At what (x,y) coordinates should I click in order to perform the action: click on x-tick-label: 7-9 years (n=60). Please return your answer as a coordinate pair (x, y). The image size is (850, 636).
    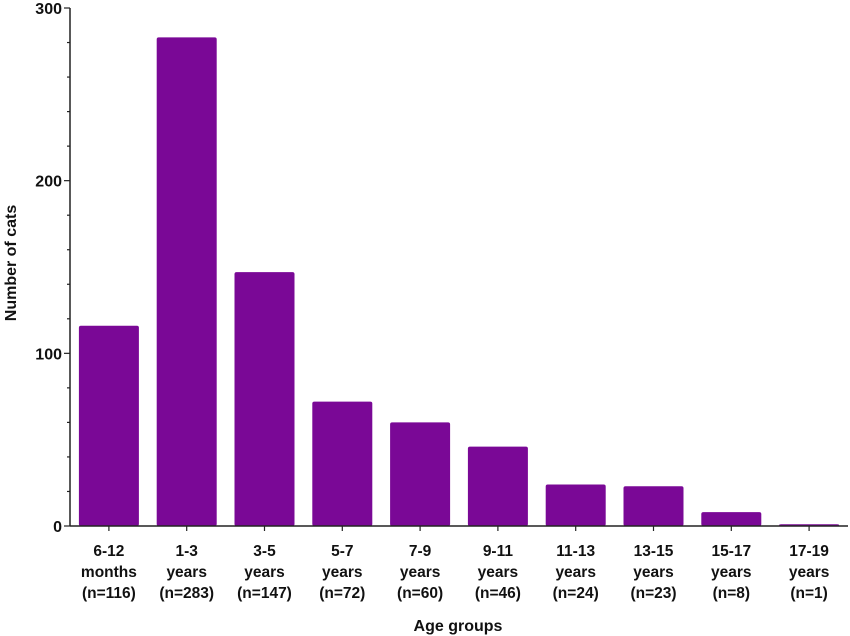
    Looking at the image, I should click on (420, 572).